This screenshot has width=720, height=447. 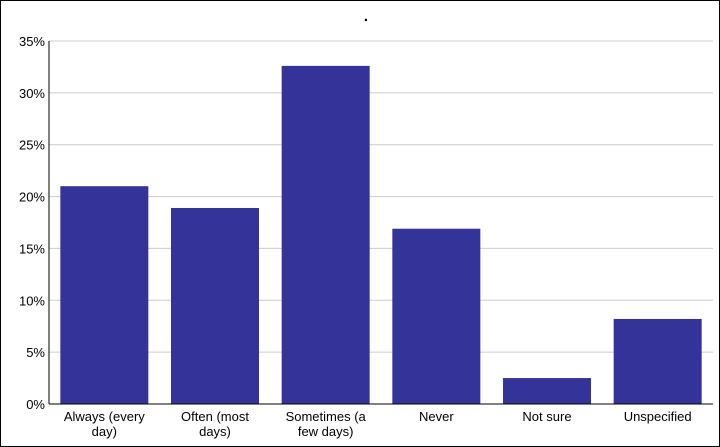 What do you see at coordinates (32, 248) in the screenshot?
I see `y-tick-label: 15%` at bounding box center [32, 248].